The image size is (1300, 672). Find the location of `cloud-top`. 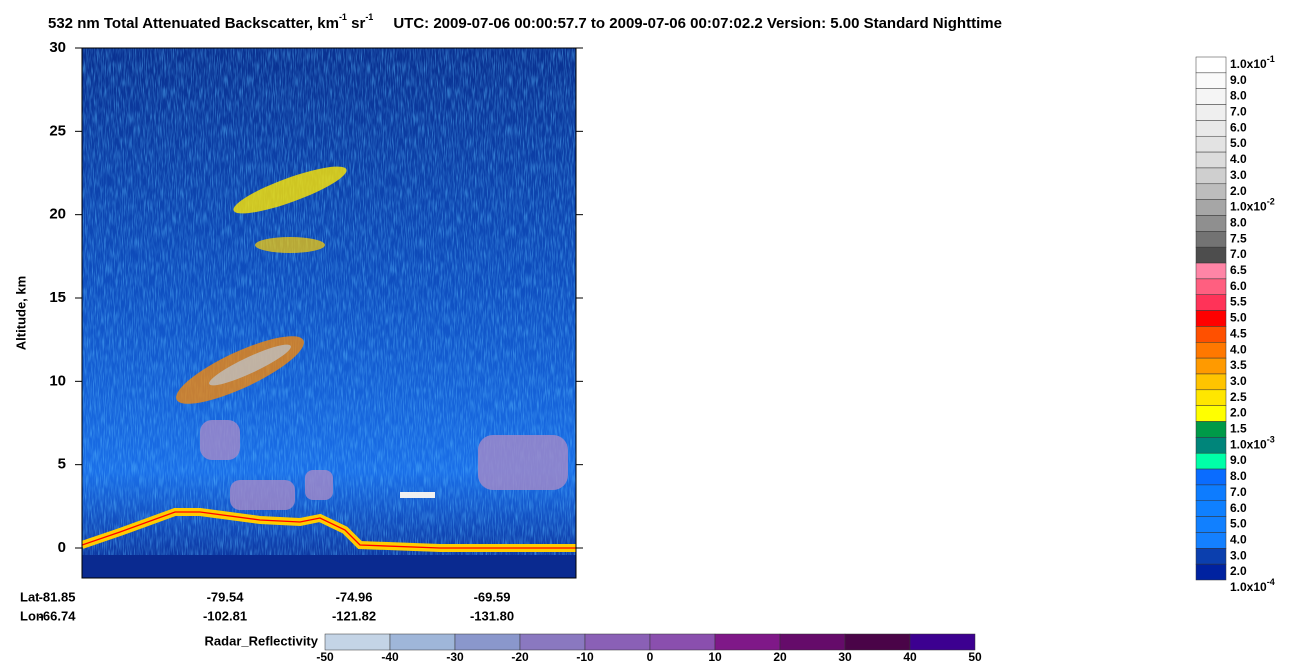

cloud-top is located at coordinates (417, 495).